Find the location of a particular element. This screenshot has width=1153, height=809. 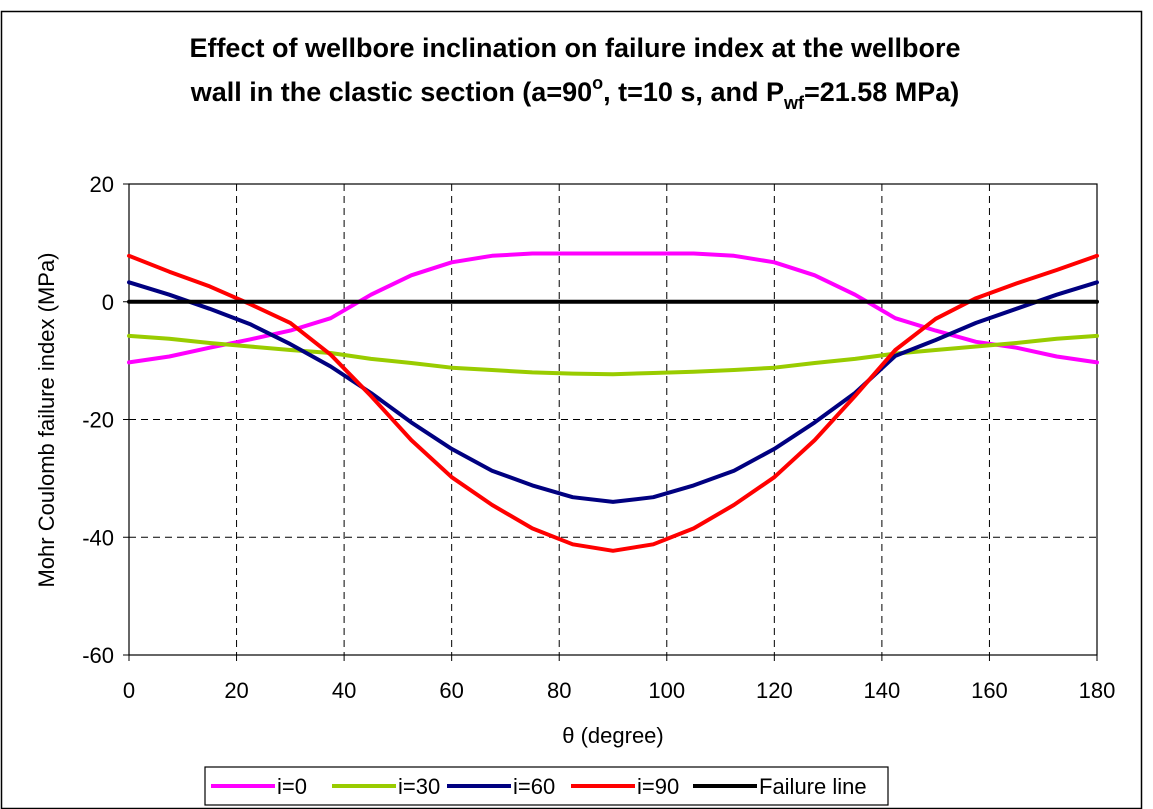

x-tick-label: 60 is located at coordinates (451, 690).